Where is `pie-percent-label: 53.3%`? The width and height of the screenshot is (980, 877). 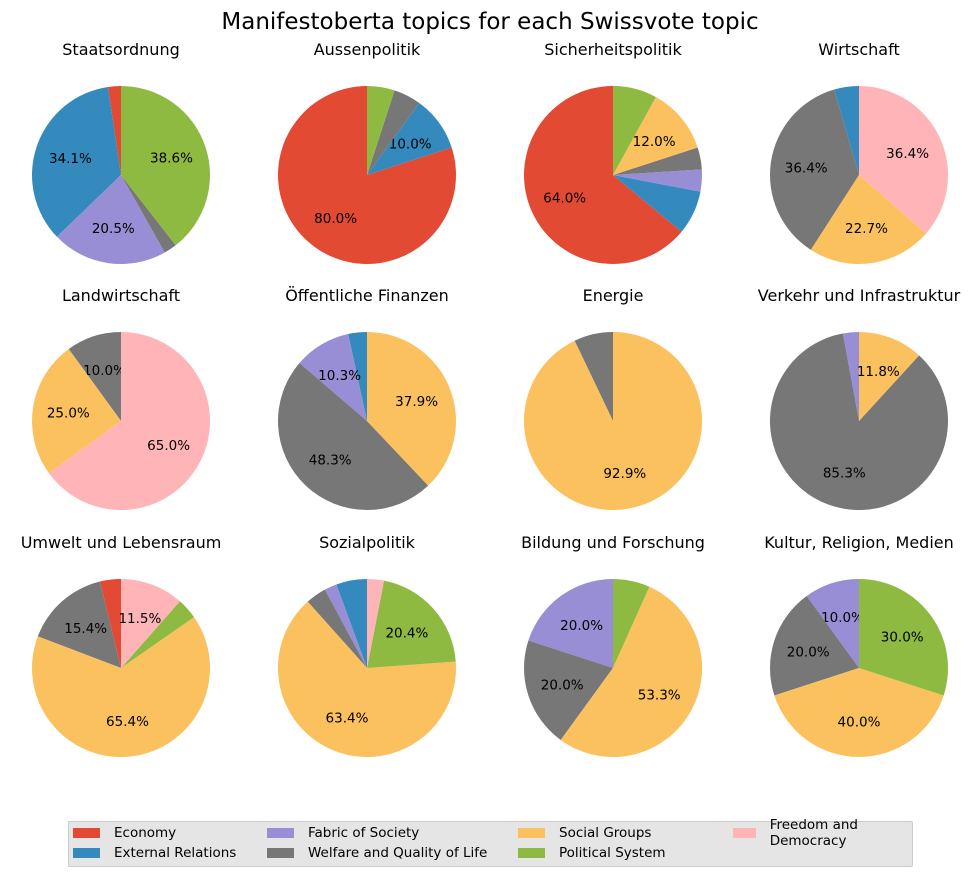
pie-percent-label: 53.3% is located at coordinates (659, 696).